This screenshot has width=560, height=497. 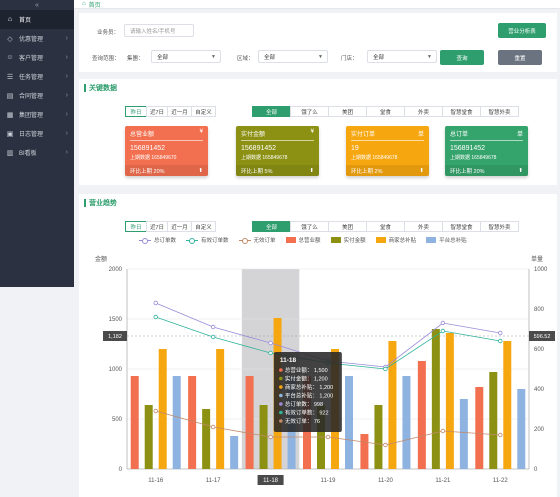 What do you see at coordinates (157, 226) in the screenshot?
I see `tab-trend.date_tabs-1: 近7日` at bounding box center [157, 226].